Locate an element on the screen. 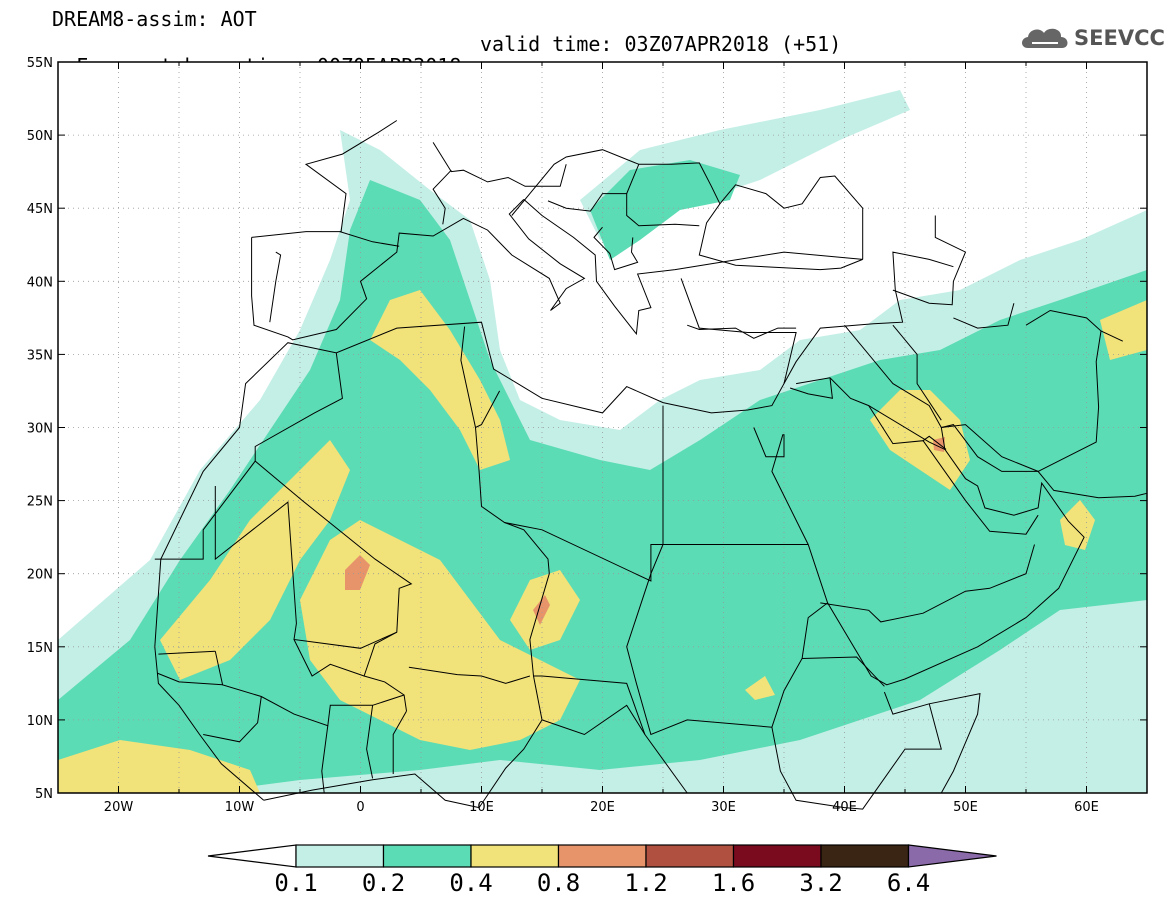  colorbar is located at coordinates (602, 856).